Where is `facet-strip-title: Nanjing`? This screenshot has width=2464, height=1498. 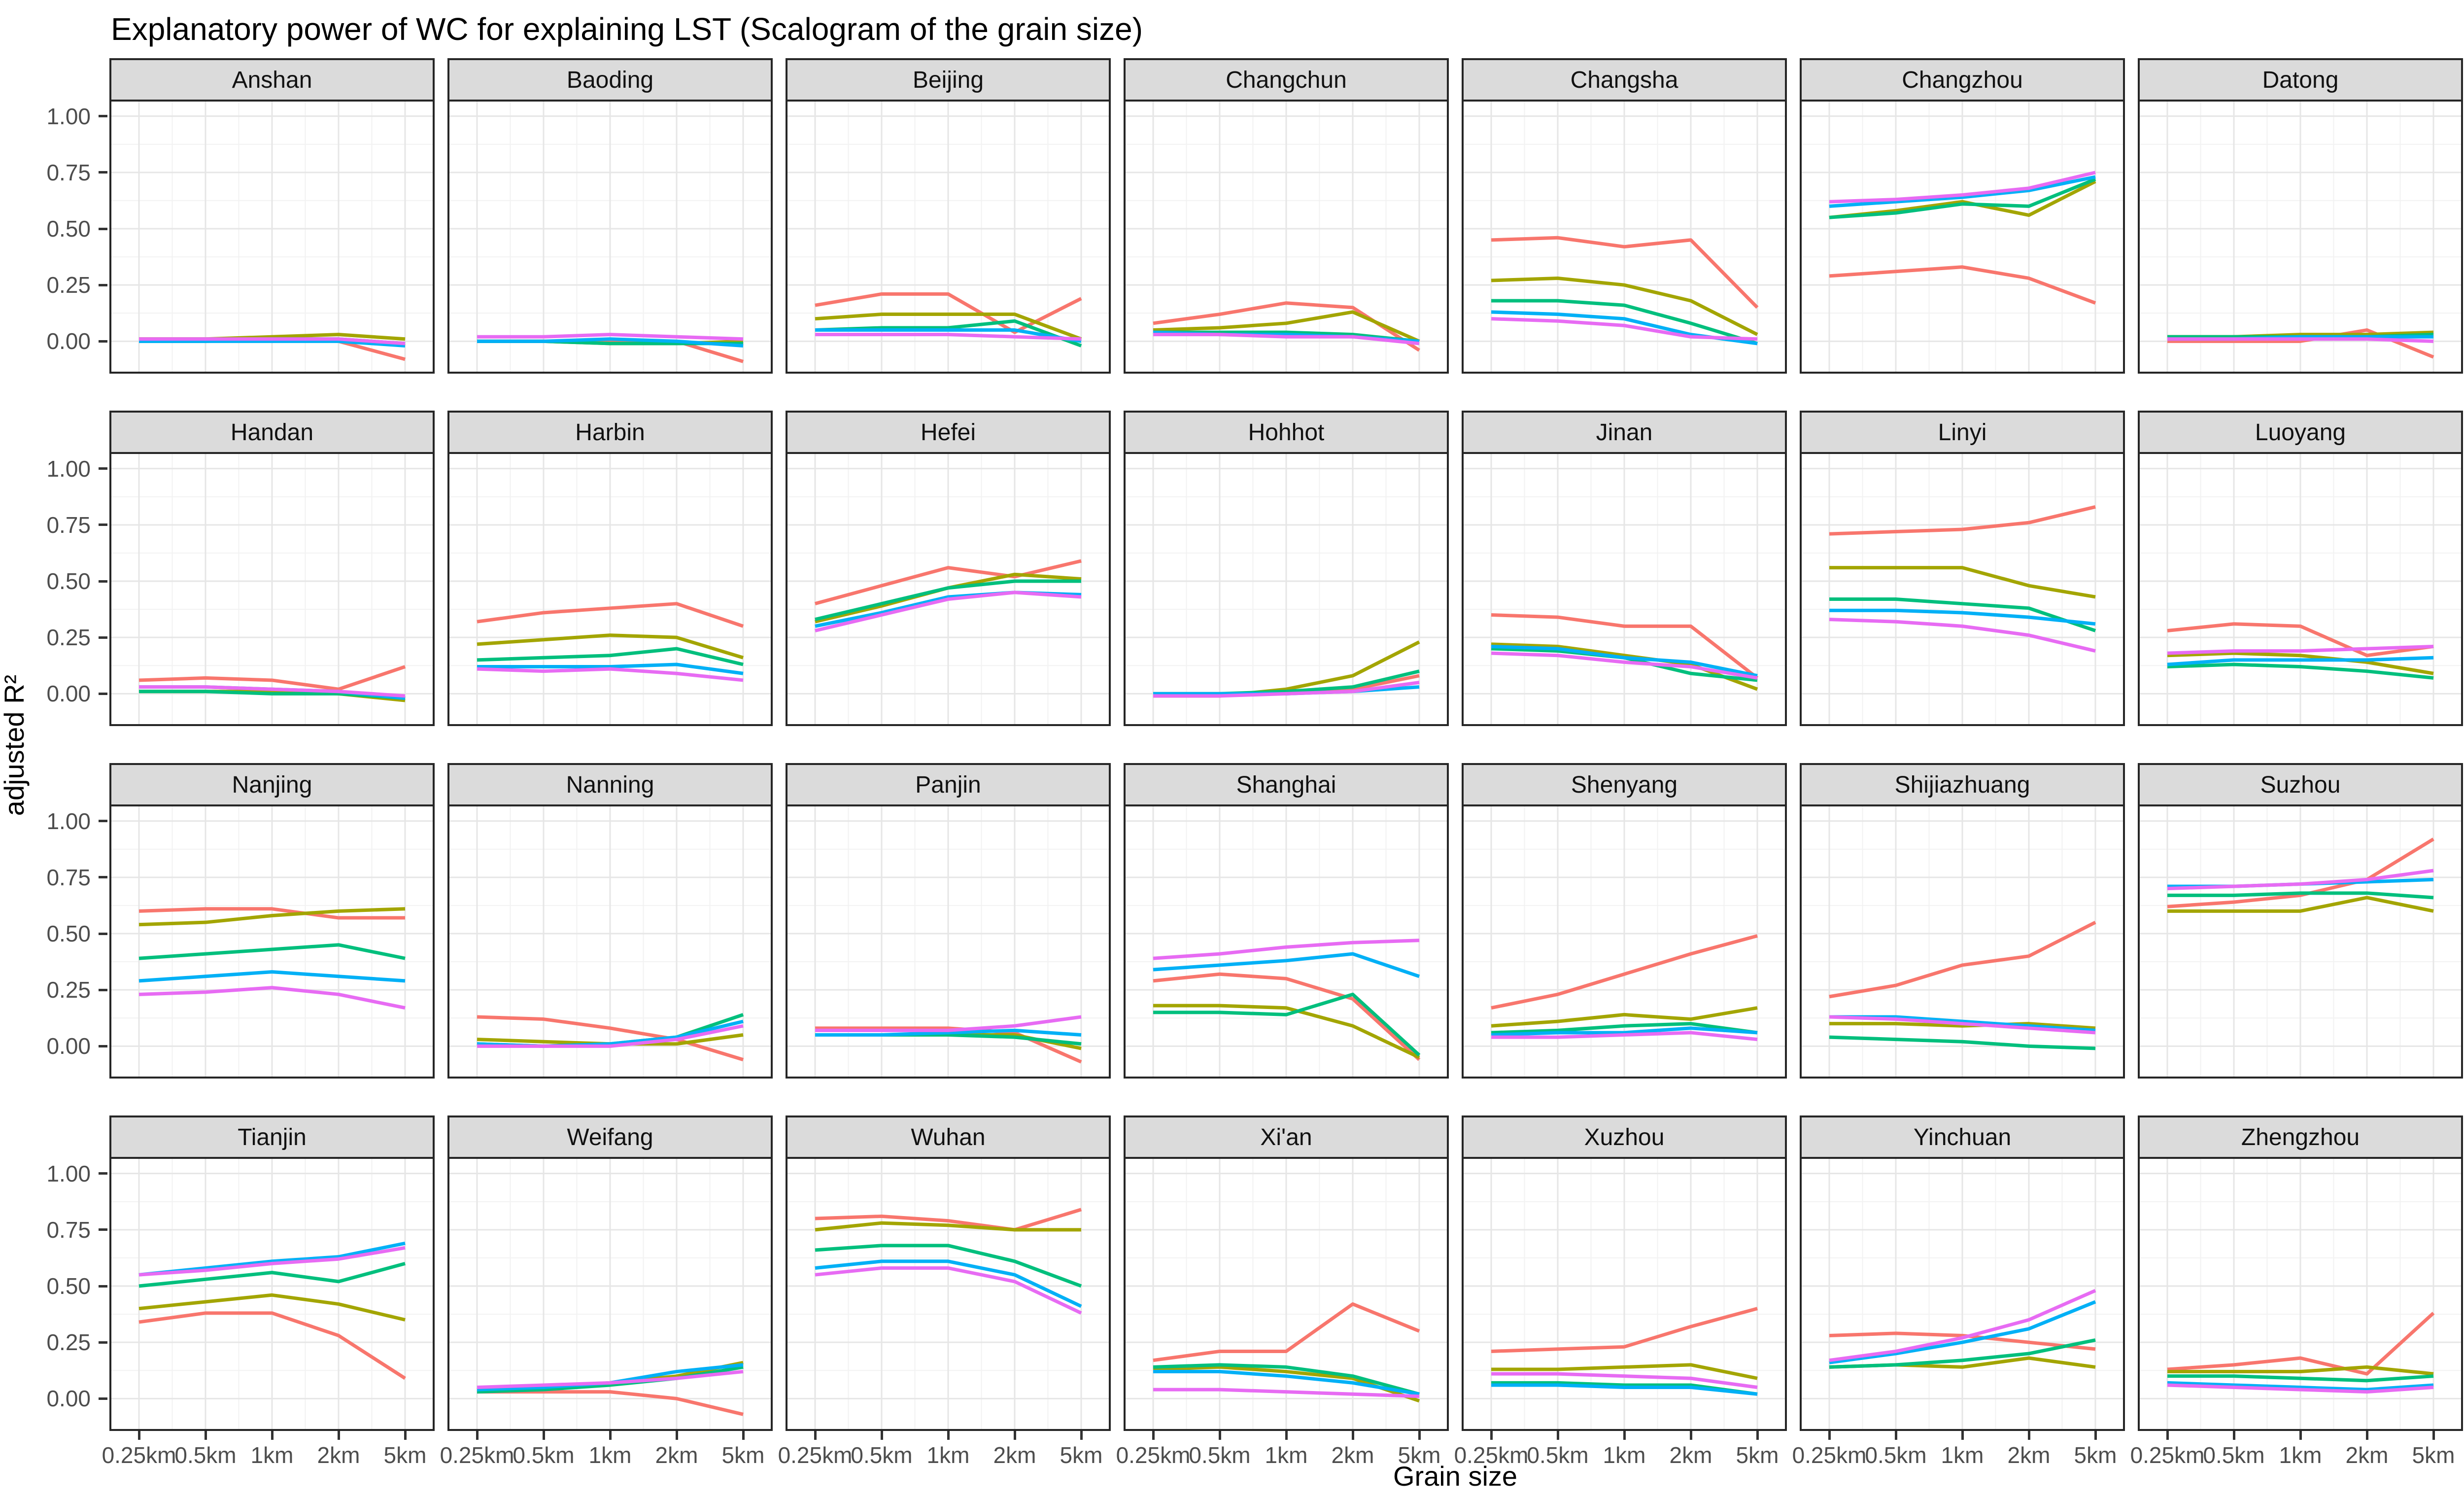 facet-strip-title: Nanjing is located at coordinates (272, 783).